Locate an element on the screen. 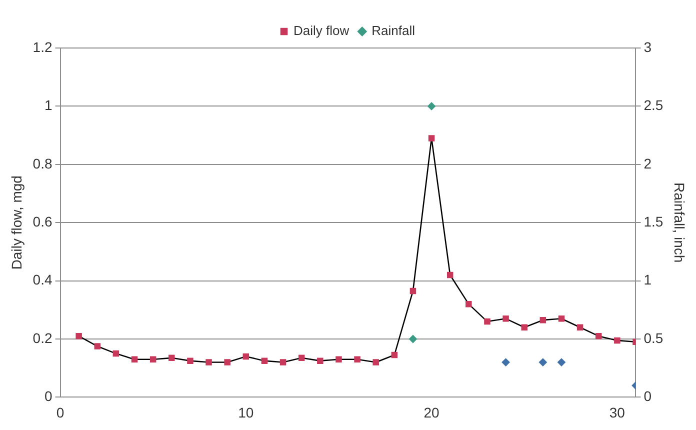 This screenshot has width=696, height=430. legend-label: Daily flow is located at coordinates (322, 30).